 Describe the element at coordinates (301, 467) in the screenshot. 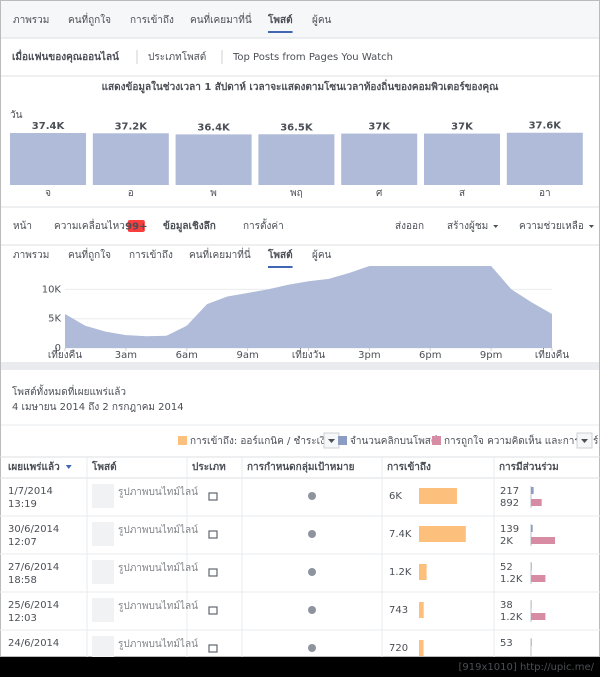

I see `column-header: การกำหนดกลุ่มเป้าหมาย` at that location.